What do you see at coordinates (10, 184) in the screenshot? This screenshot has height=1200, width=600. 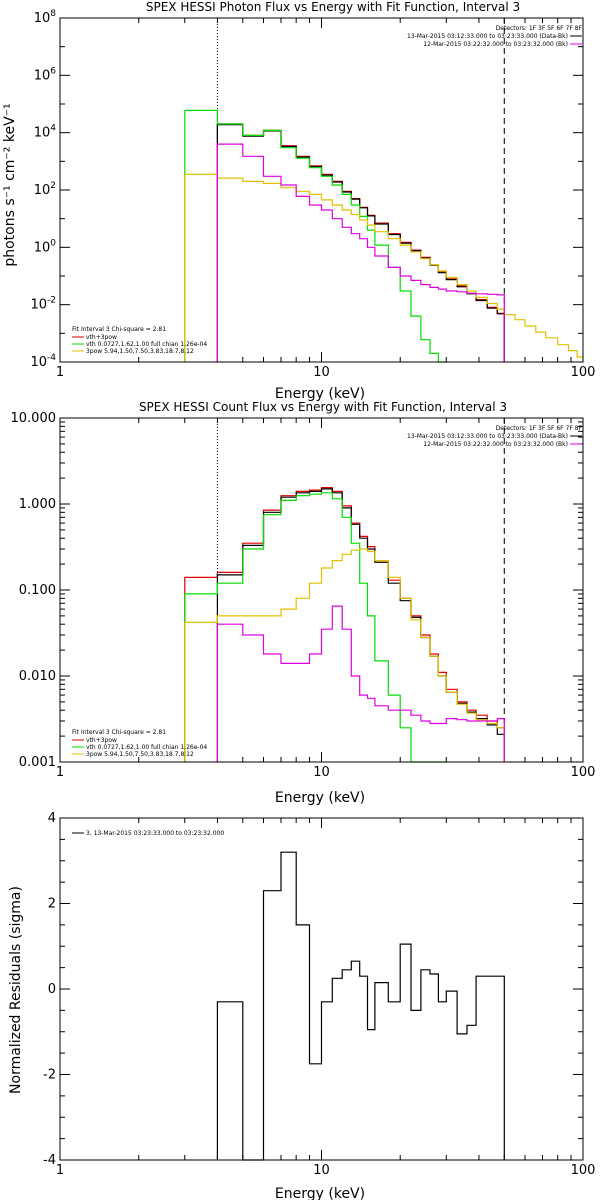 I see `photon-flux-ylabel: photons s⁻¹ cm⁻² keV⁻¹` at bounding box center [10, 184].